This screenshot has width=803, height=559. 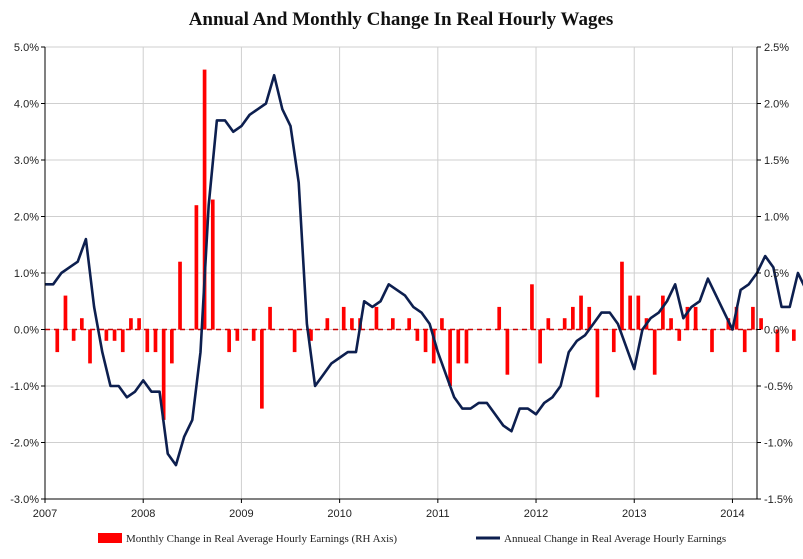 What do you see at coordinates (389, 509) in the screenshot?
I see `x-axis-ticks: 2007 2008 2009 2010 2011 2012 2013 2014` at bounding box center [389, 509].